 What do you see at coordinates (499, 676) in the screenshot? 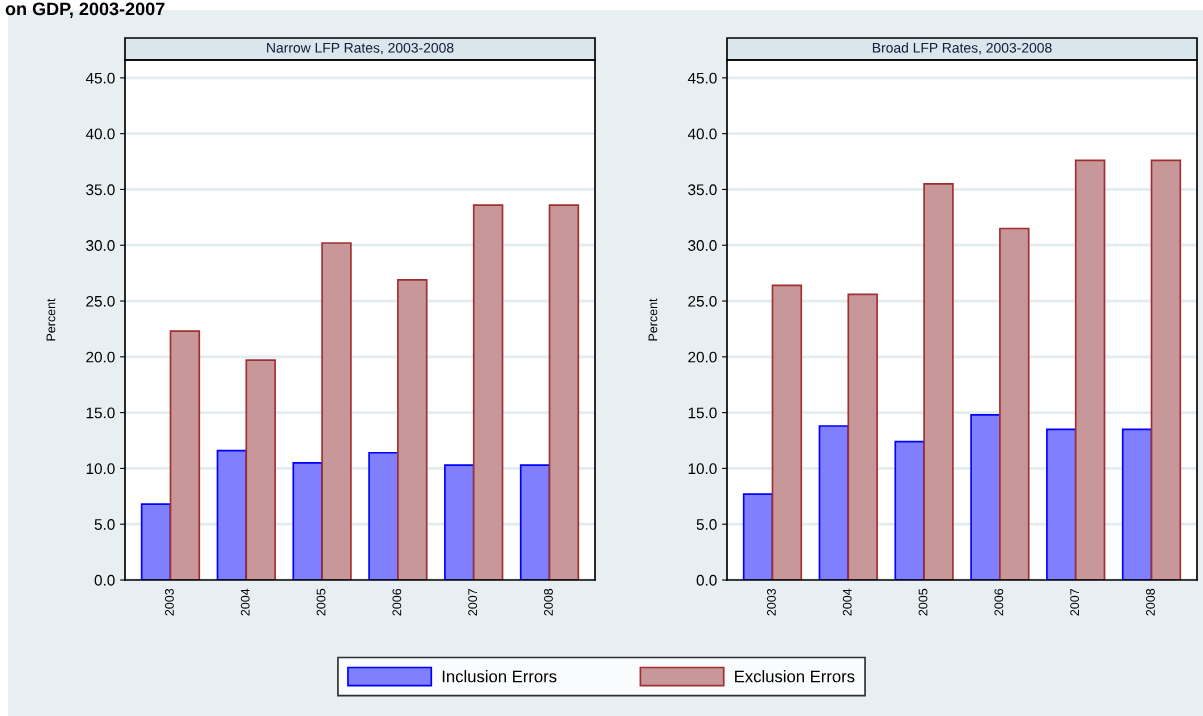
I see `legend-label: Inclusion Errors` at bounding box center [499, 676].